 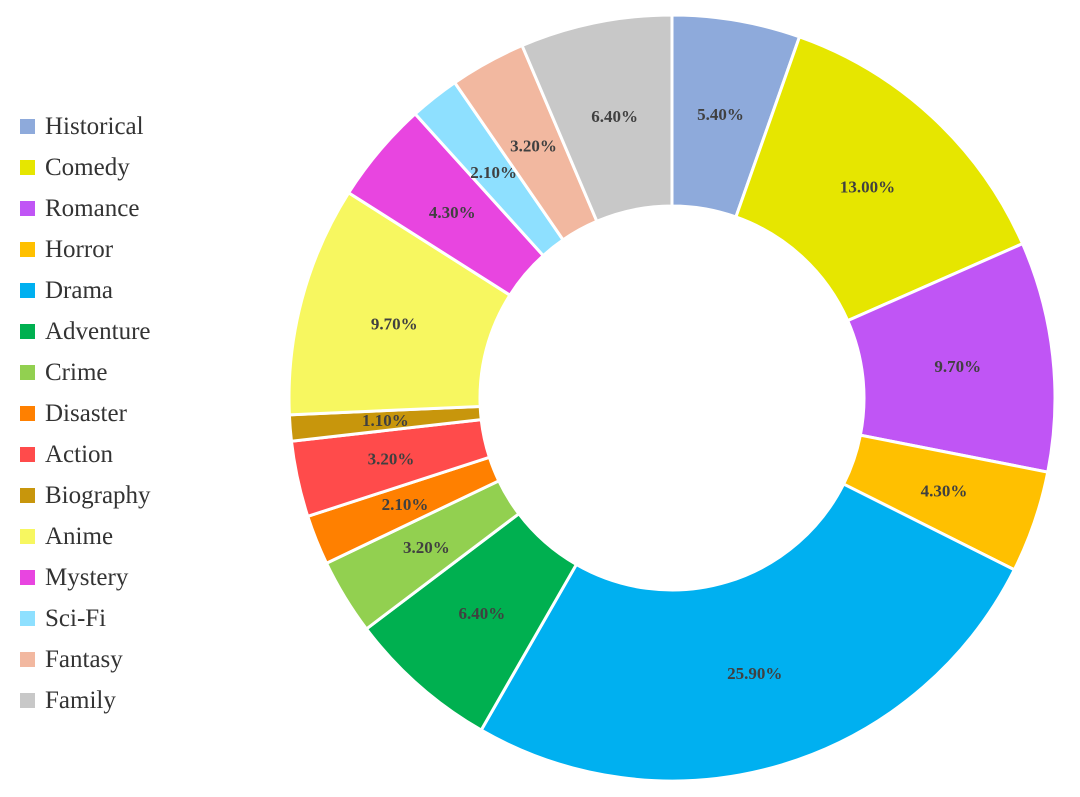 I want to click on slice-label-action: 3.20%, so click(x=391, y=458).